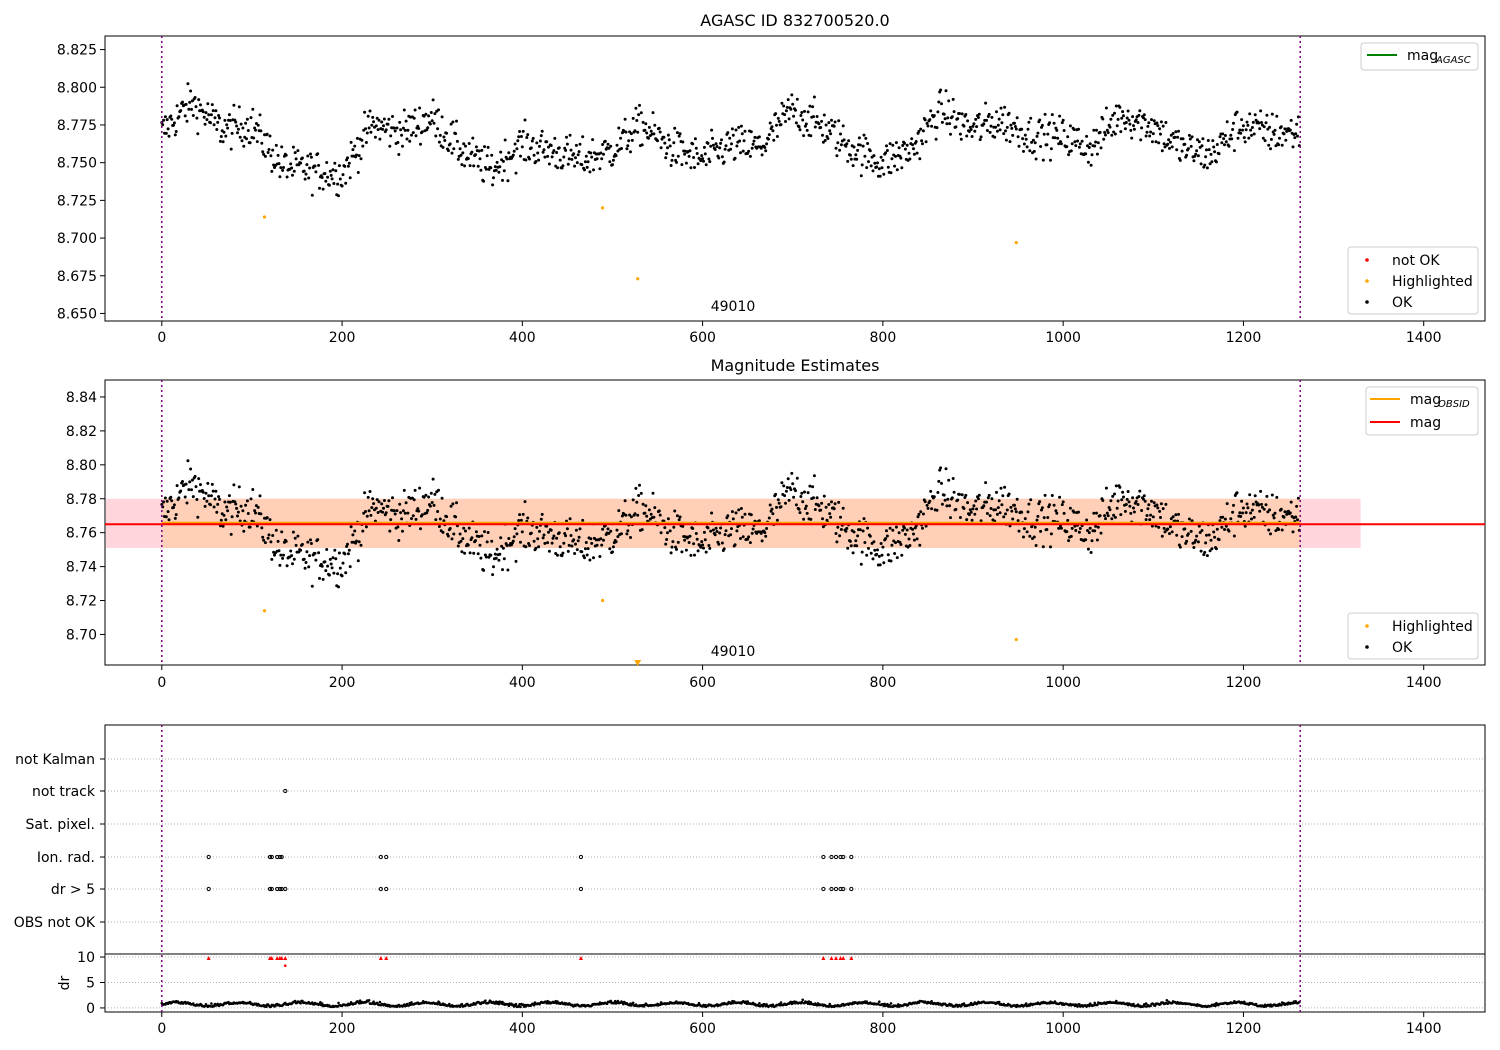 Image resolution: width=1500 pixels, height=1050 pixels. Describe the element at coordinates (1016, 639) in the screenshot. I see `highlighted-point` at that location.